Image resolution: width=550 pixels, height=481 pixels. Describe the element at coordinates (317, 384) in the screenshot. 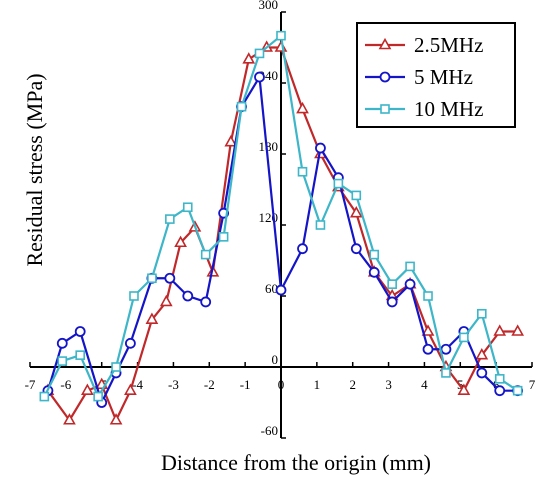

I see `x-tick-label: 1` at that location.